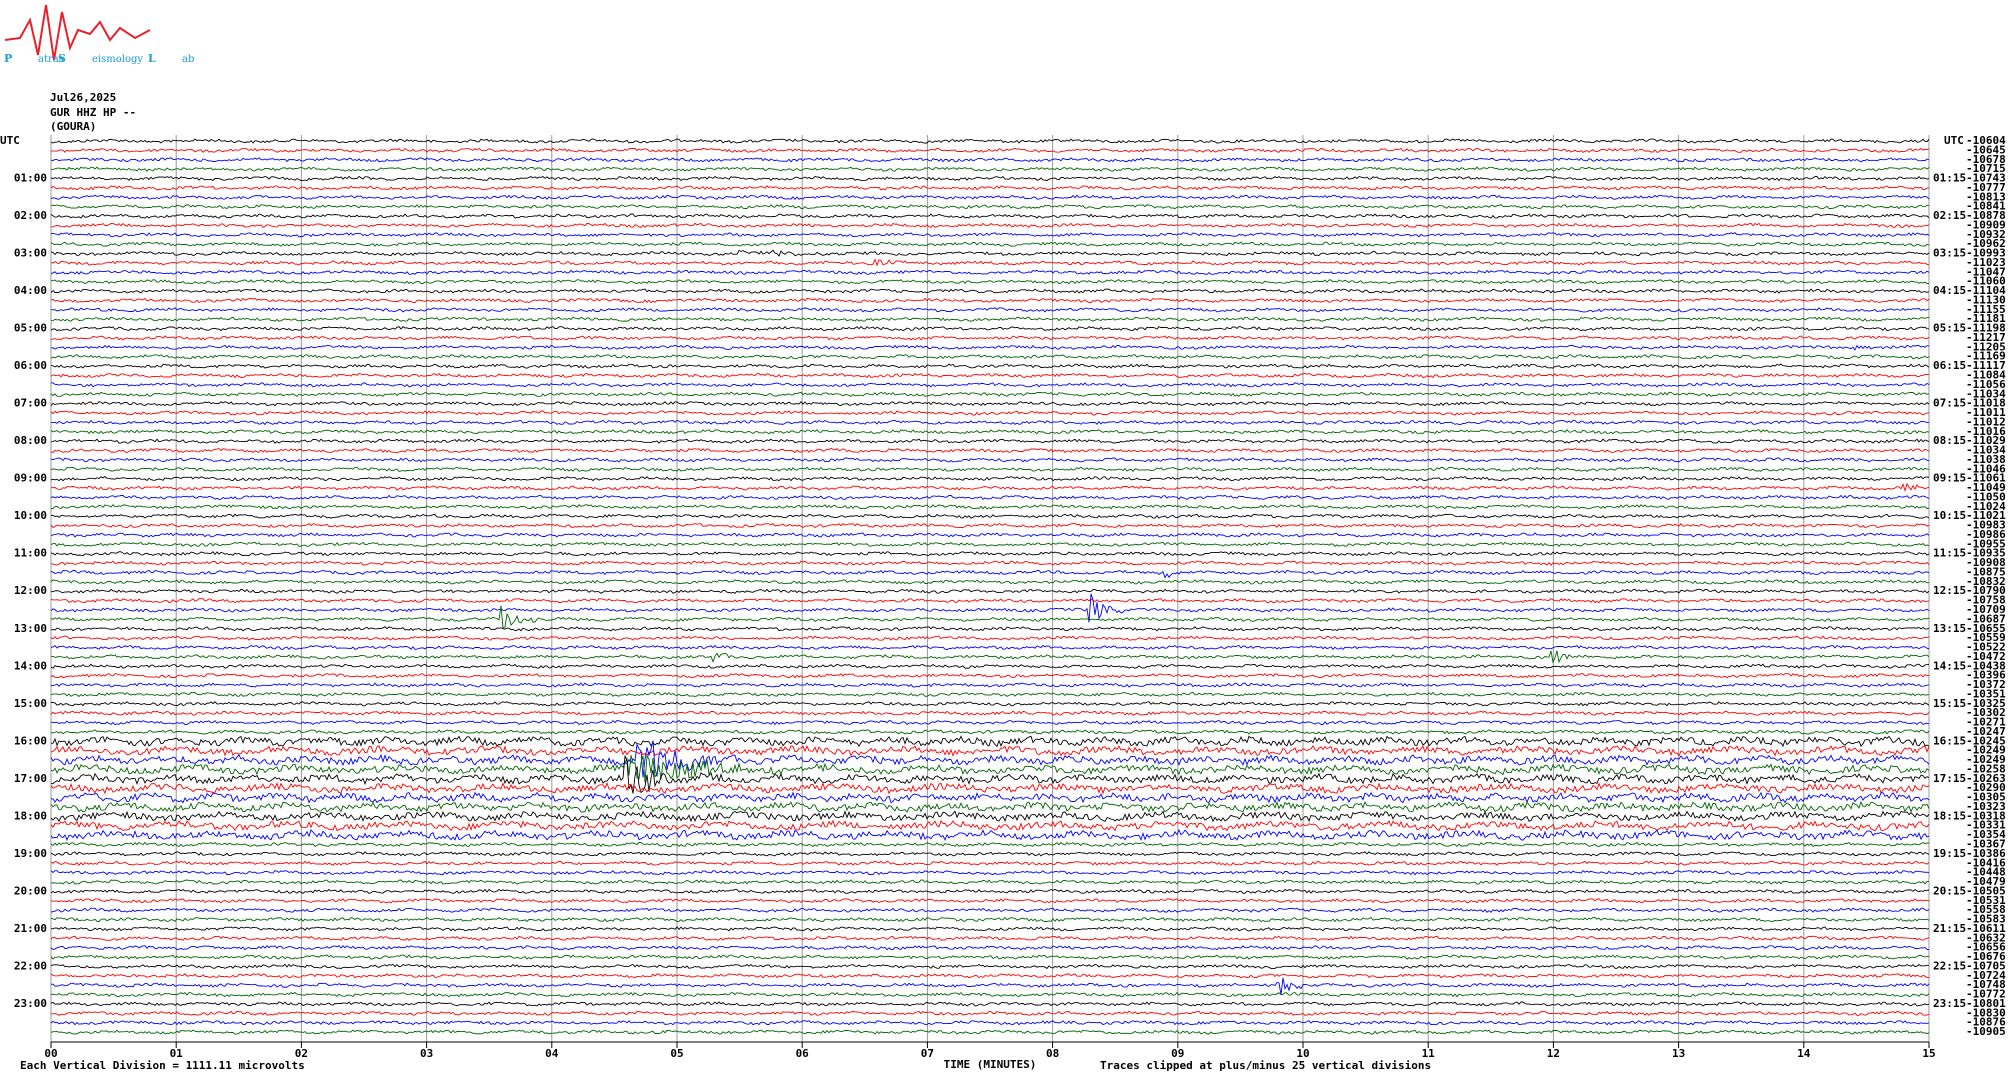 The image size is (2010, 1080). Describe the element at coordinates (1986, 590) in the screenshot. I see `trace-offset: -10790` at that location.